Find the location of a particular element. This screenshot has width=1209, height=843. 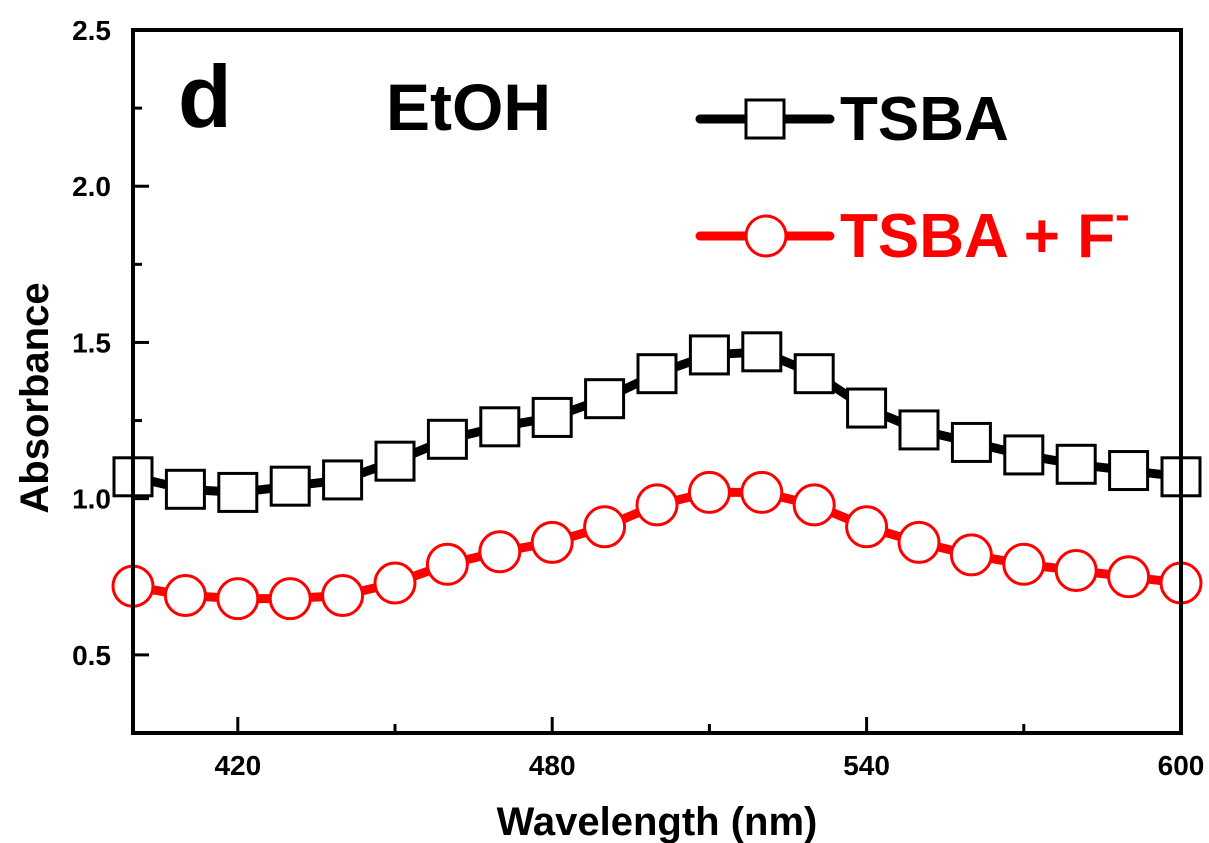

legend-marker-circle is located at coordinates (766, 236).